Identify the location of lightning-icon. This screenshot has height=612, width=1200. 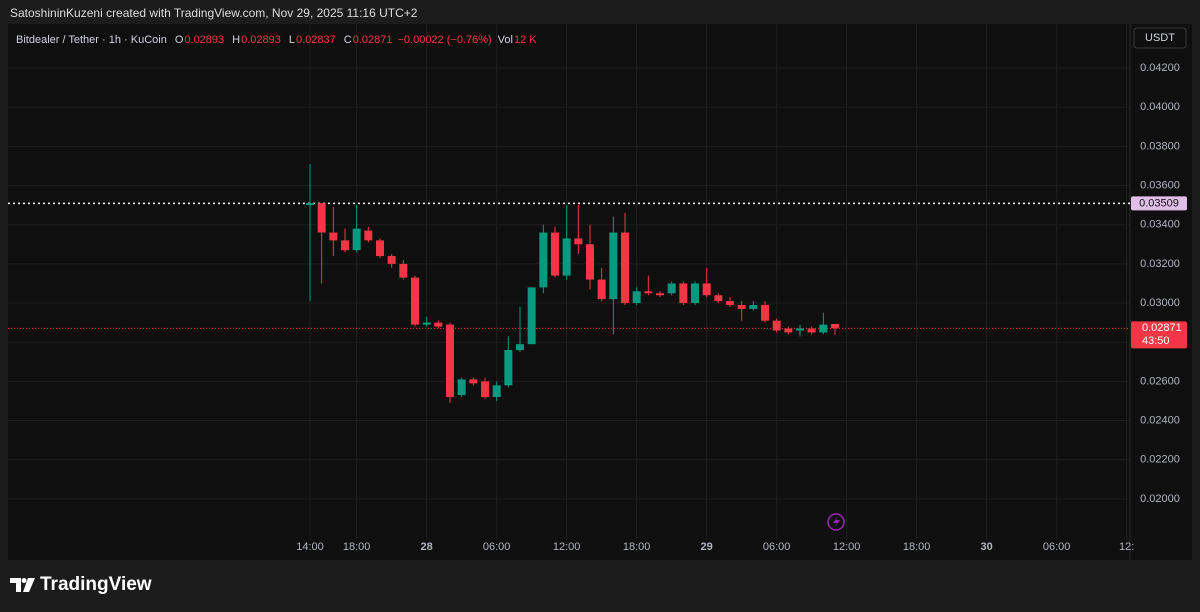
(836, 522).